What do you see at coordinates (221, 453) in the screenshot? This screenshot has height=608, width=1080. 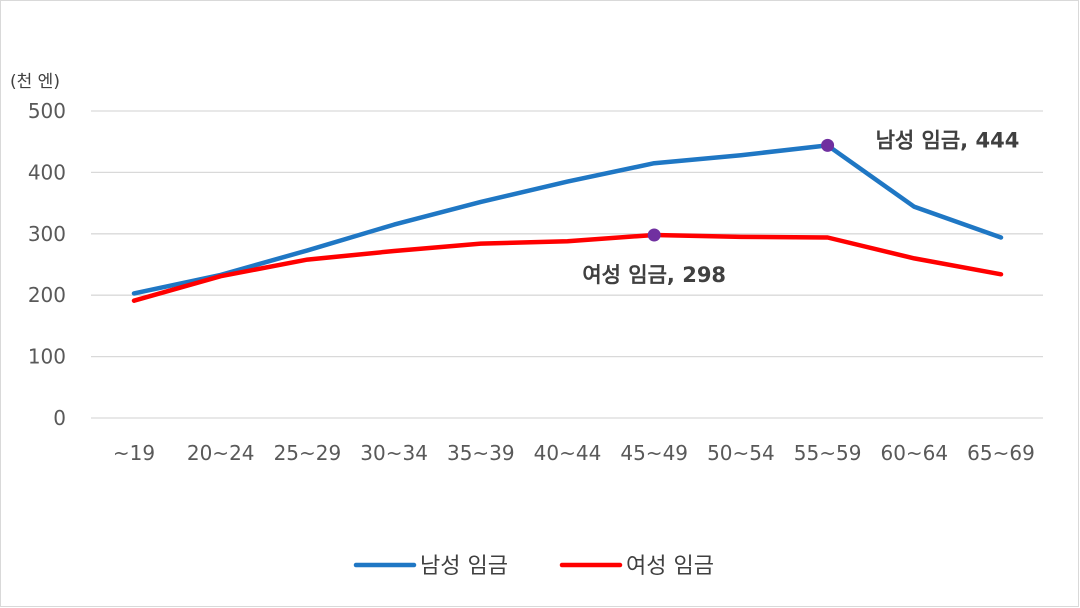 I see `x-tick-label: 20~24` at bounding box center [221, 453].